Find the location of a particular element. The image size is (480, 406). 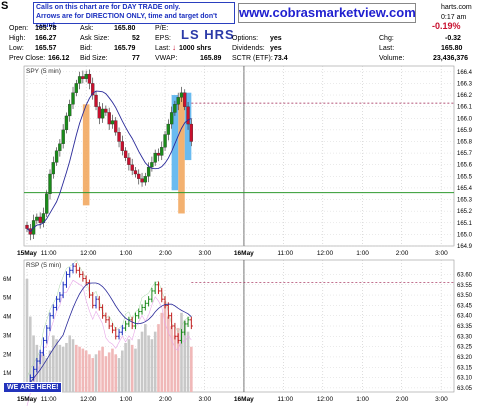

rsp-y-tick: 63.20 is located at coordinates (465, 358).